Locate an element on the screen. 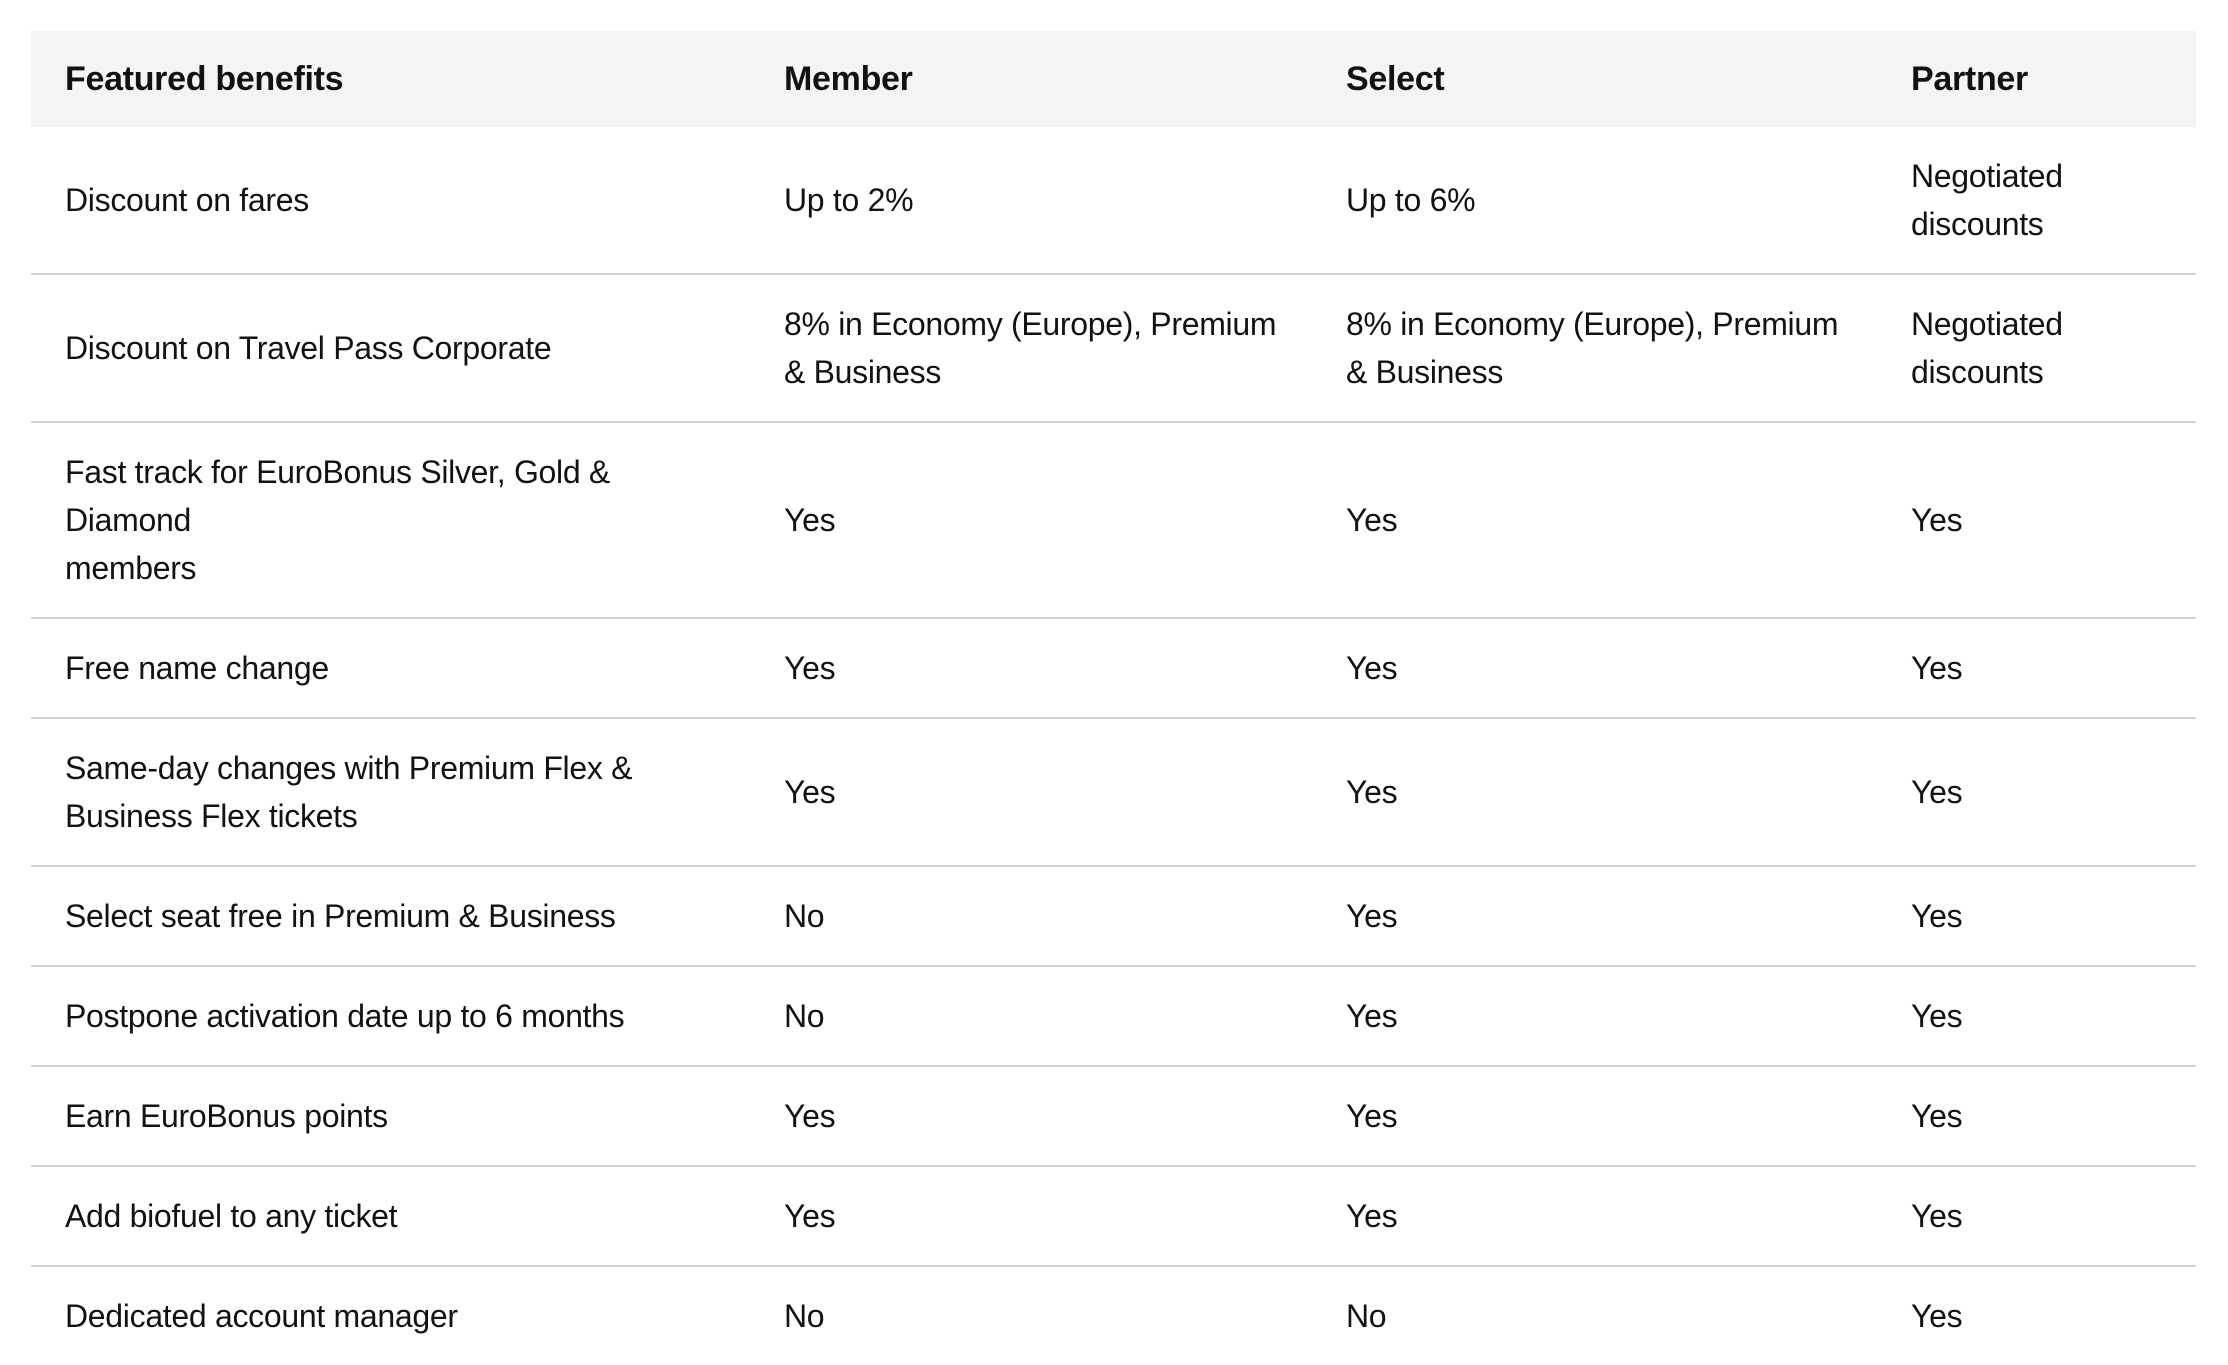 The height and width of the screenshot is (1365, 2228). column-header-featured-benefits: Featured benefits is located at coordinates (204, 78).